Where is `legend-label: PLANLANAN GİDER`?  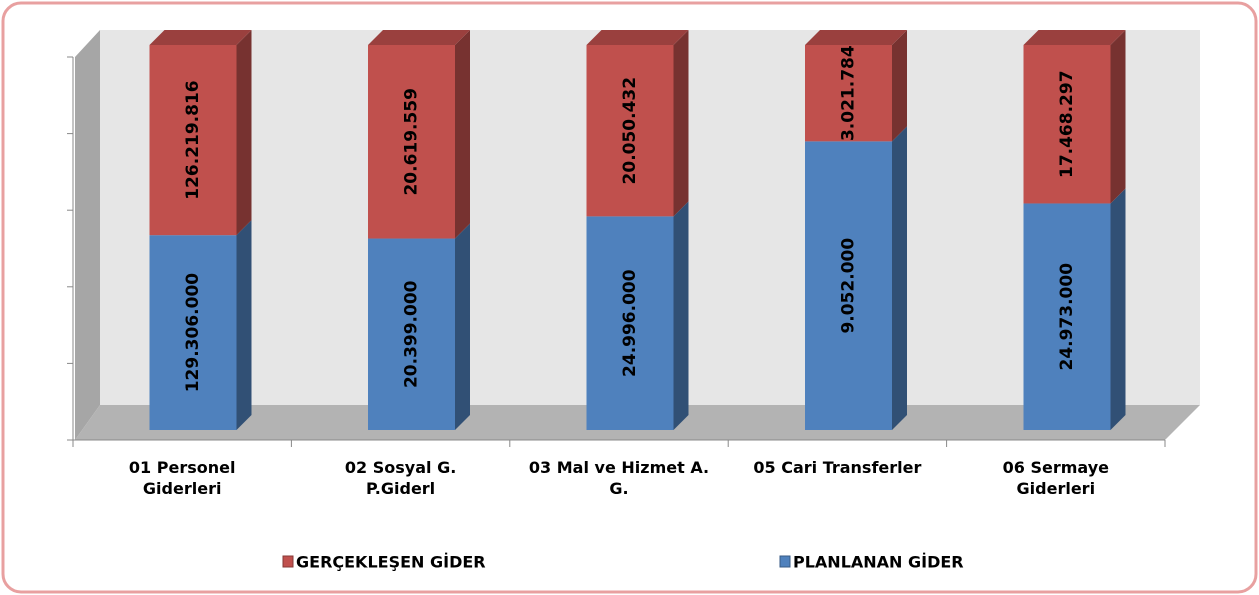 legend-label: PLANLANAN GİDER is located at coordinates (878, 562).